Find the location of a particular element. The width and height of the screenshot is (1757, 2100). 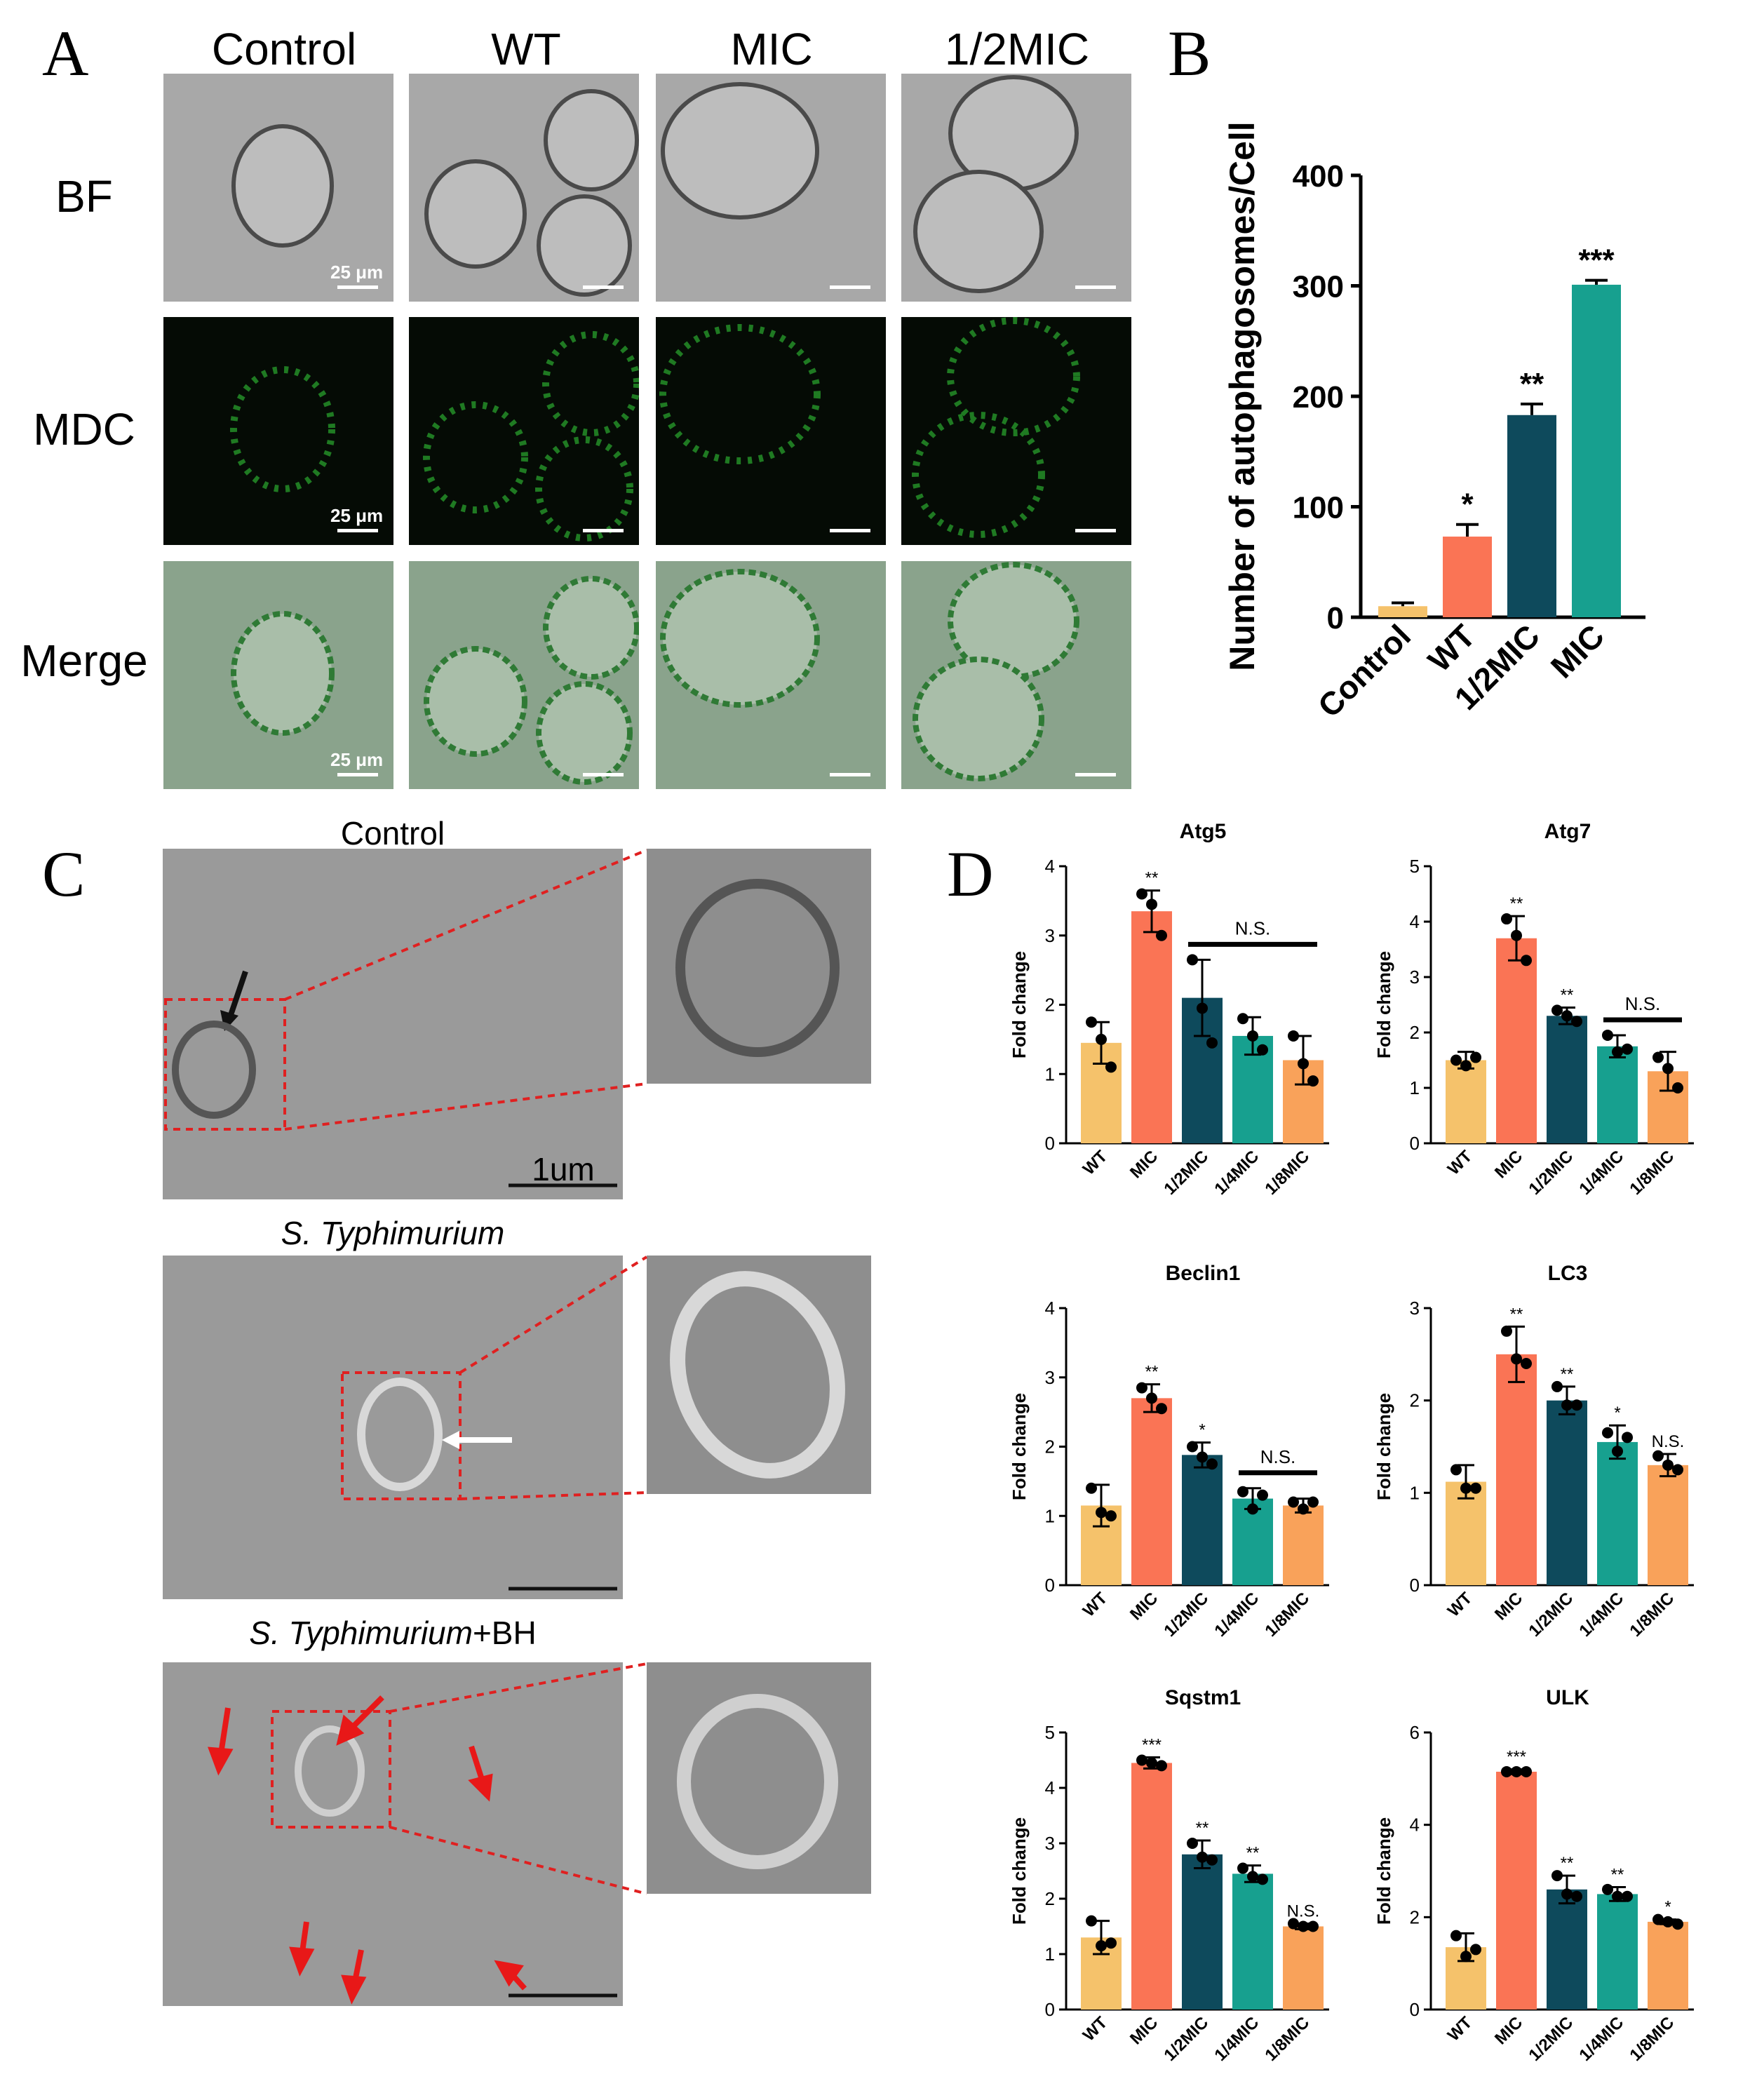

chart-title: ULK is located at coordinates (1567, 1698).